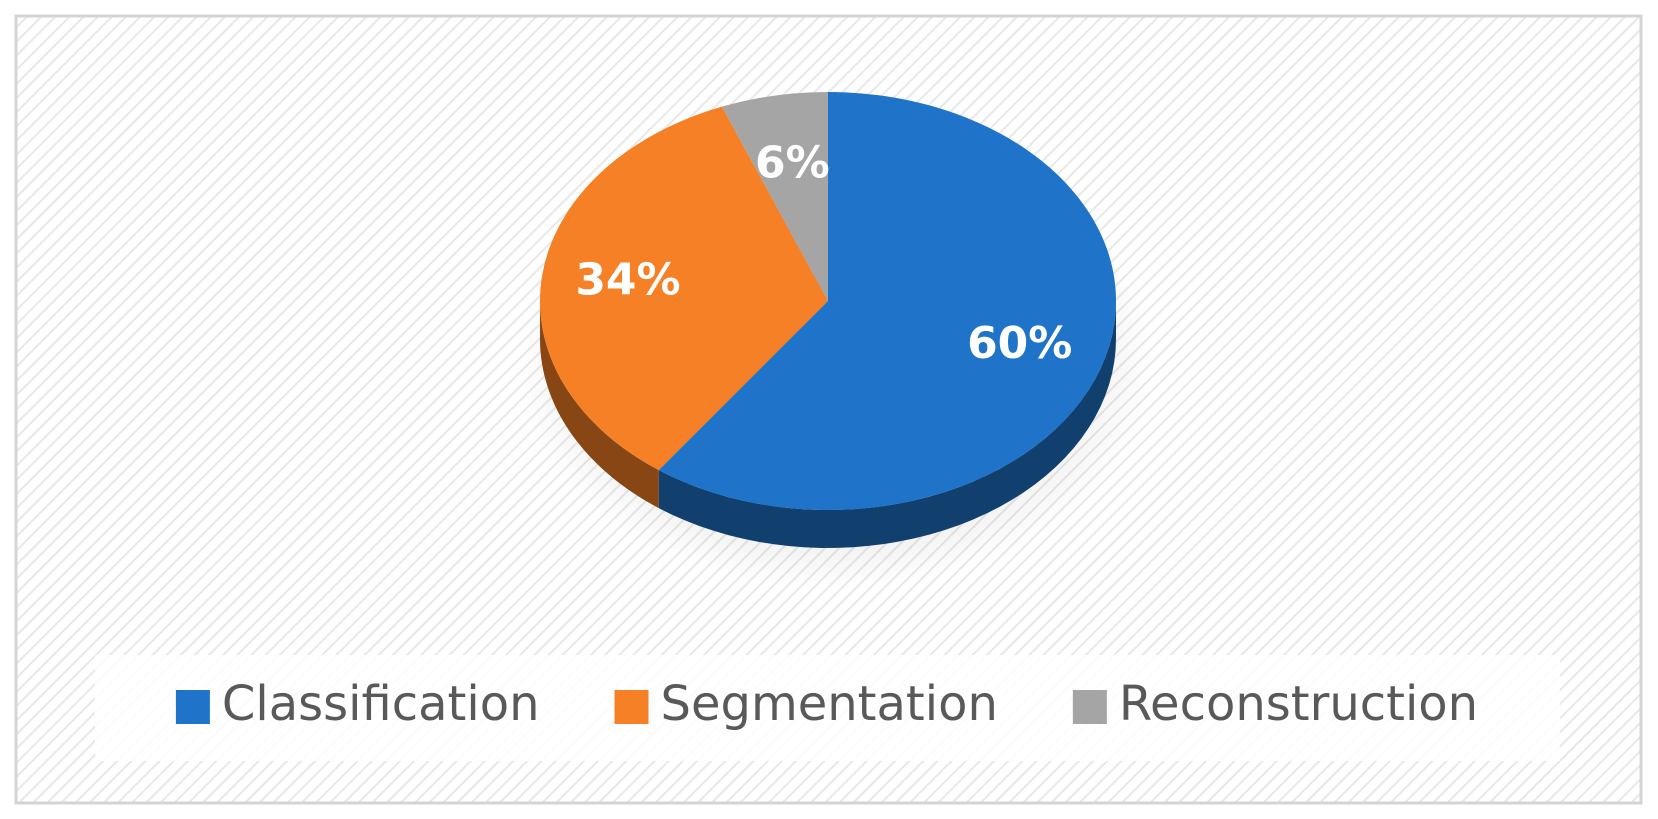 Image resolution: width=1658 pixels, height=819 pixels. Describe the element at coordinates (627, 280) in the screenshot. I see `data-label: 34%` at that location.